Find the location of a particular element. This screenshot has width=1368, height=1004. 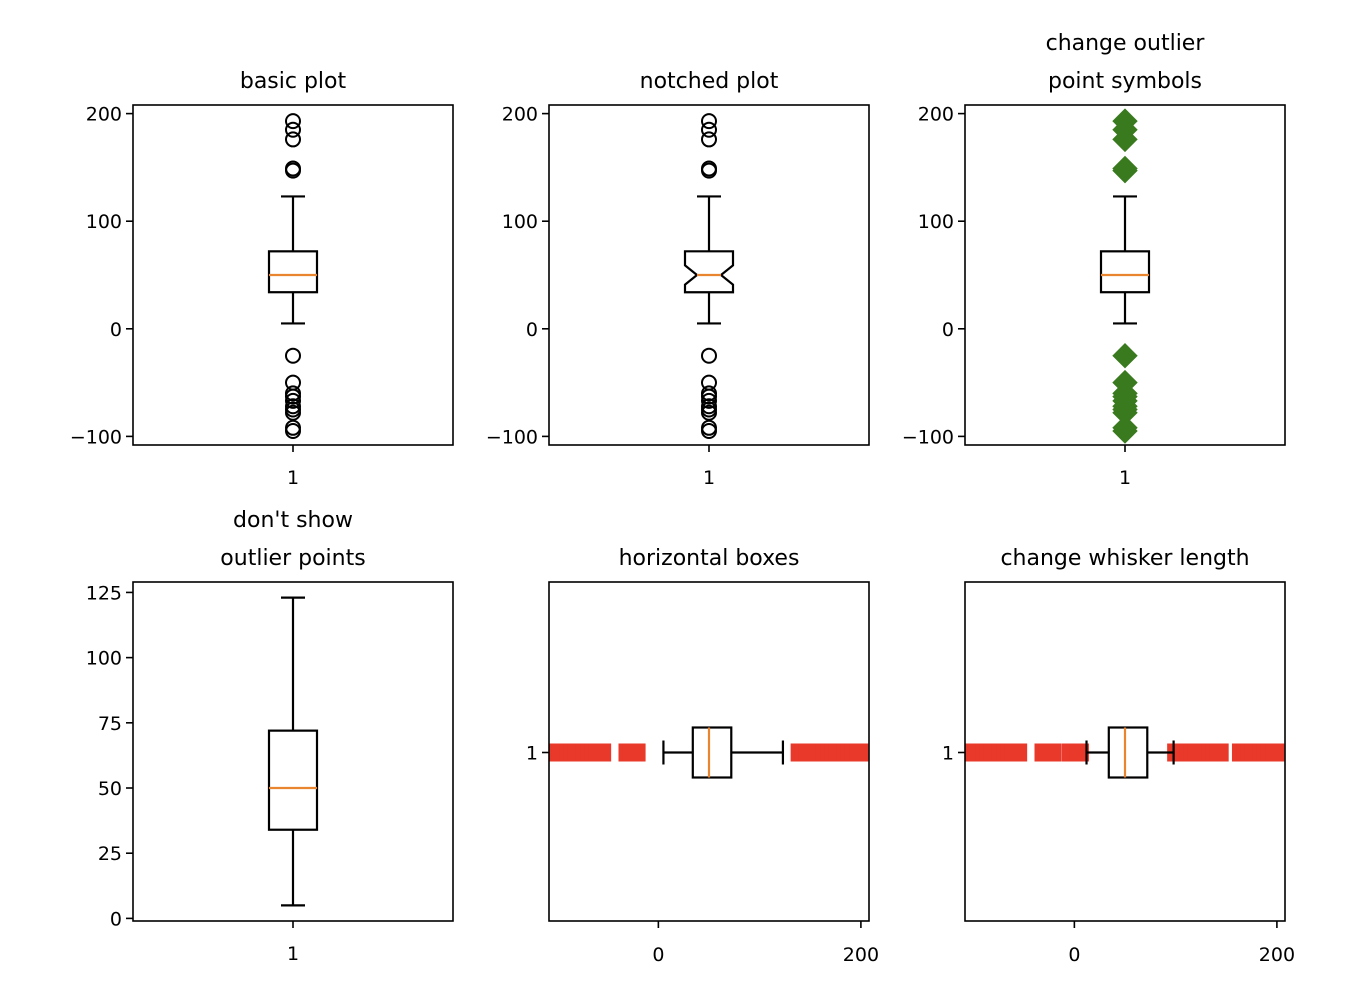

y-tick-label: 125 is located at coordinates (104, 593).